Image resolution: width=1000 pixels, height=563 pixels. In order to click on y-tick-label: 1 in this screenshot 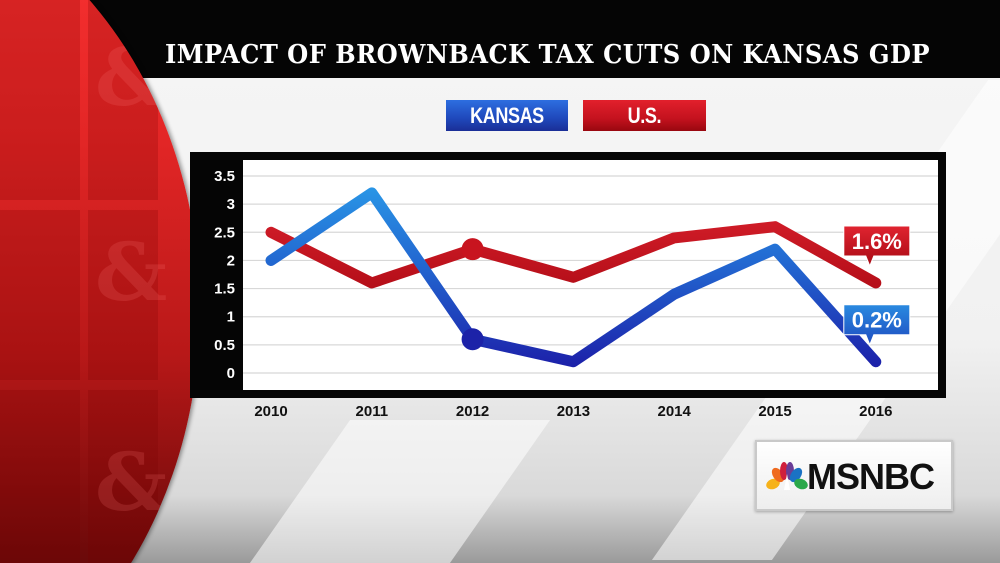, I will do `click(231, 317)`.